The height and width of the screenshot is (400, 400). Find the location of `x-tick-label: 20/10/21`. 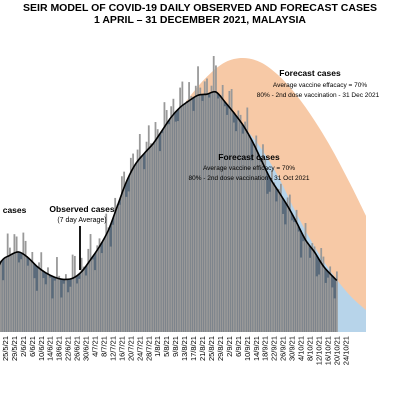

x-tick-label: 20/10/21 is located at coordinates (336, 350).